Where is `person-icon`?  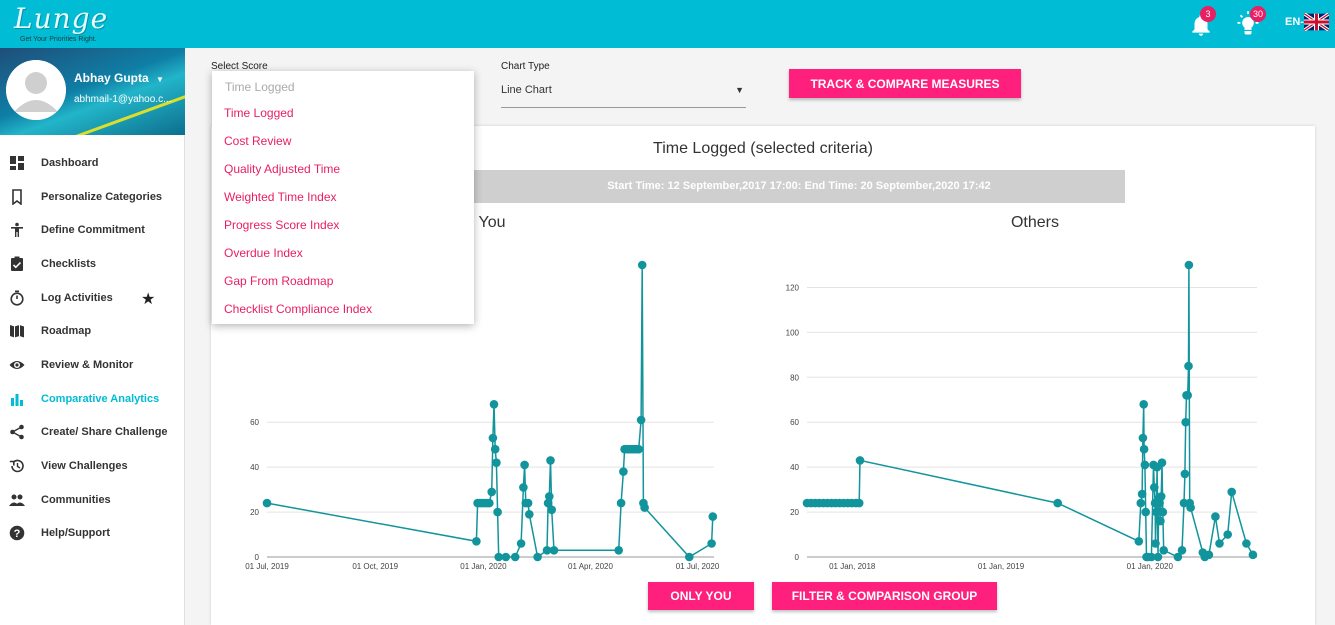 person-icon is located at coordinates (17, 230).